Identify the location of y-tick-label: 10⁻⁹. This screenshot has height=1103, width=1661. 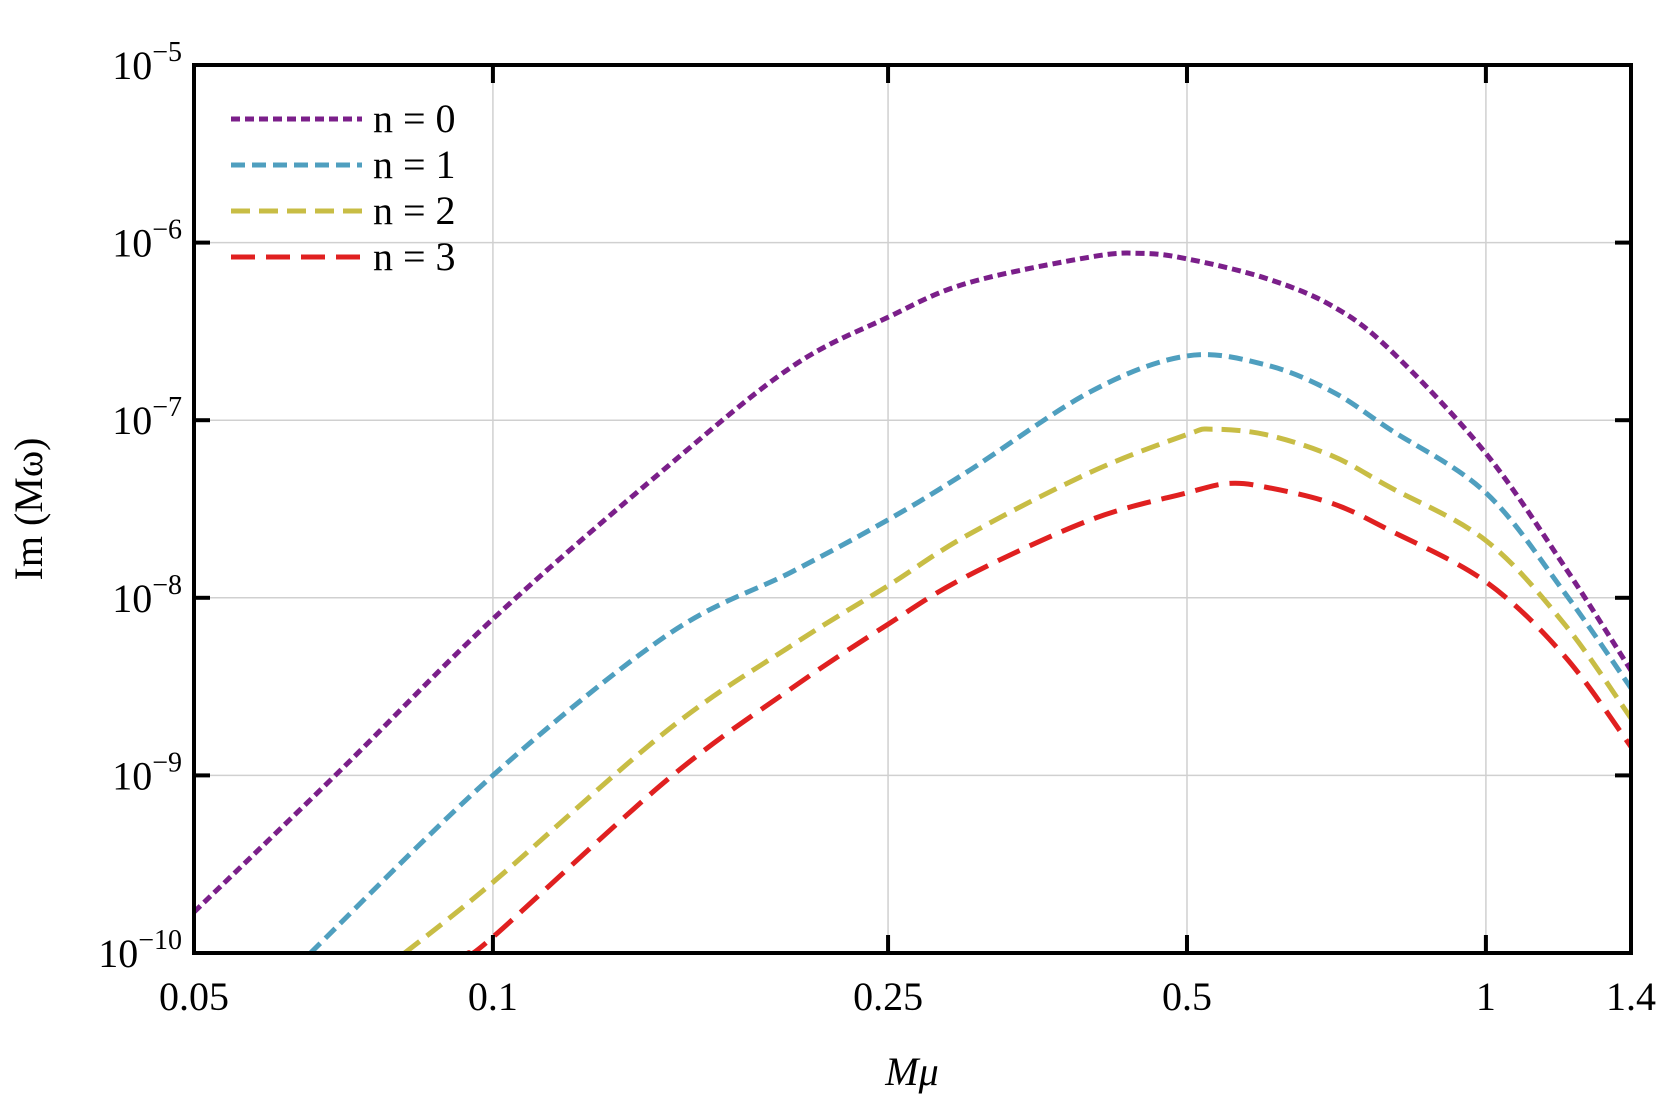
(147, 772).